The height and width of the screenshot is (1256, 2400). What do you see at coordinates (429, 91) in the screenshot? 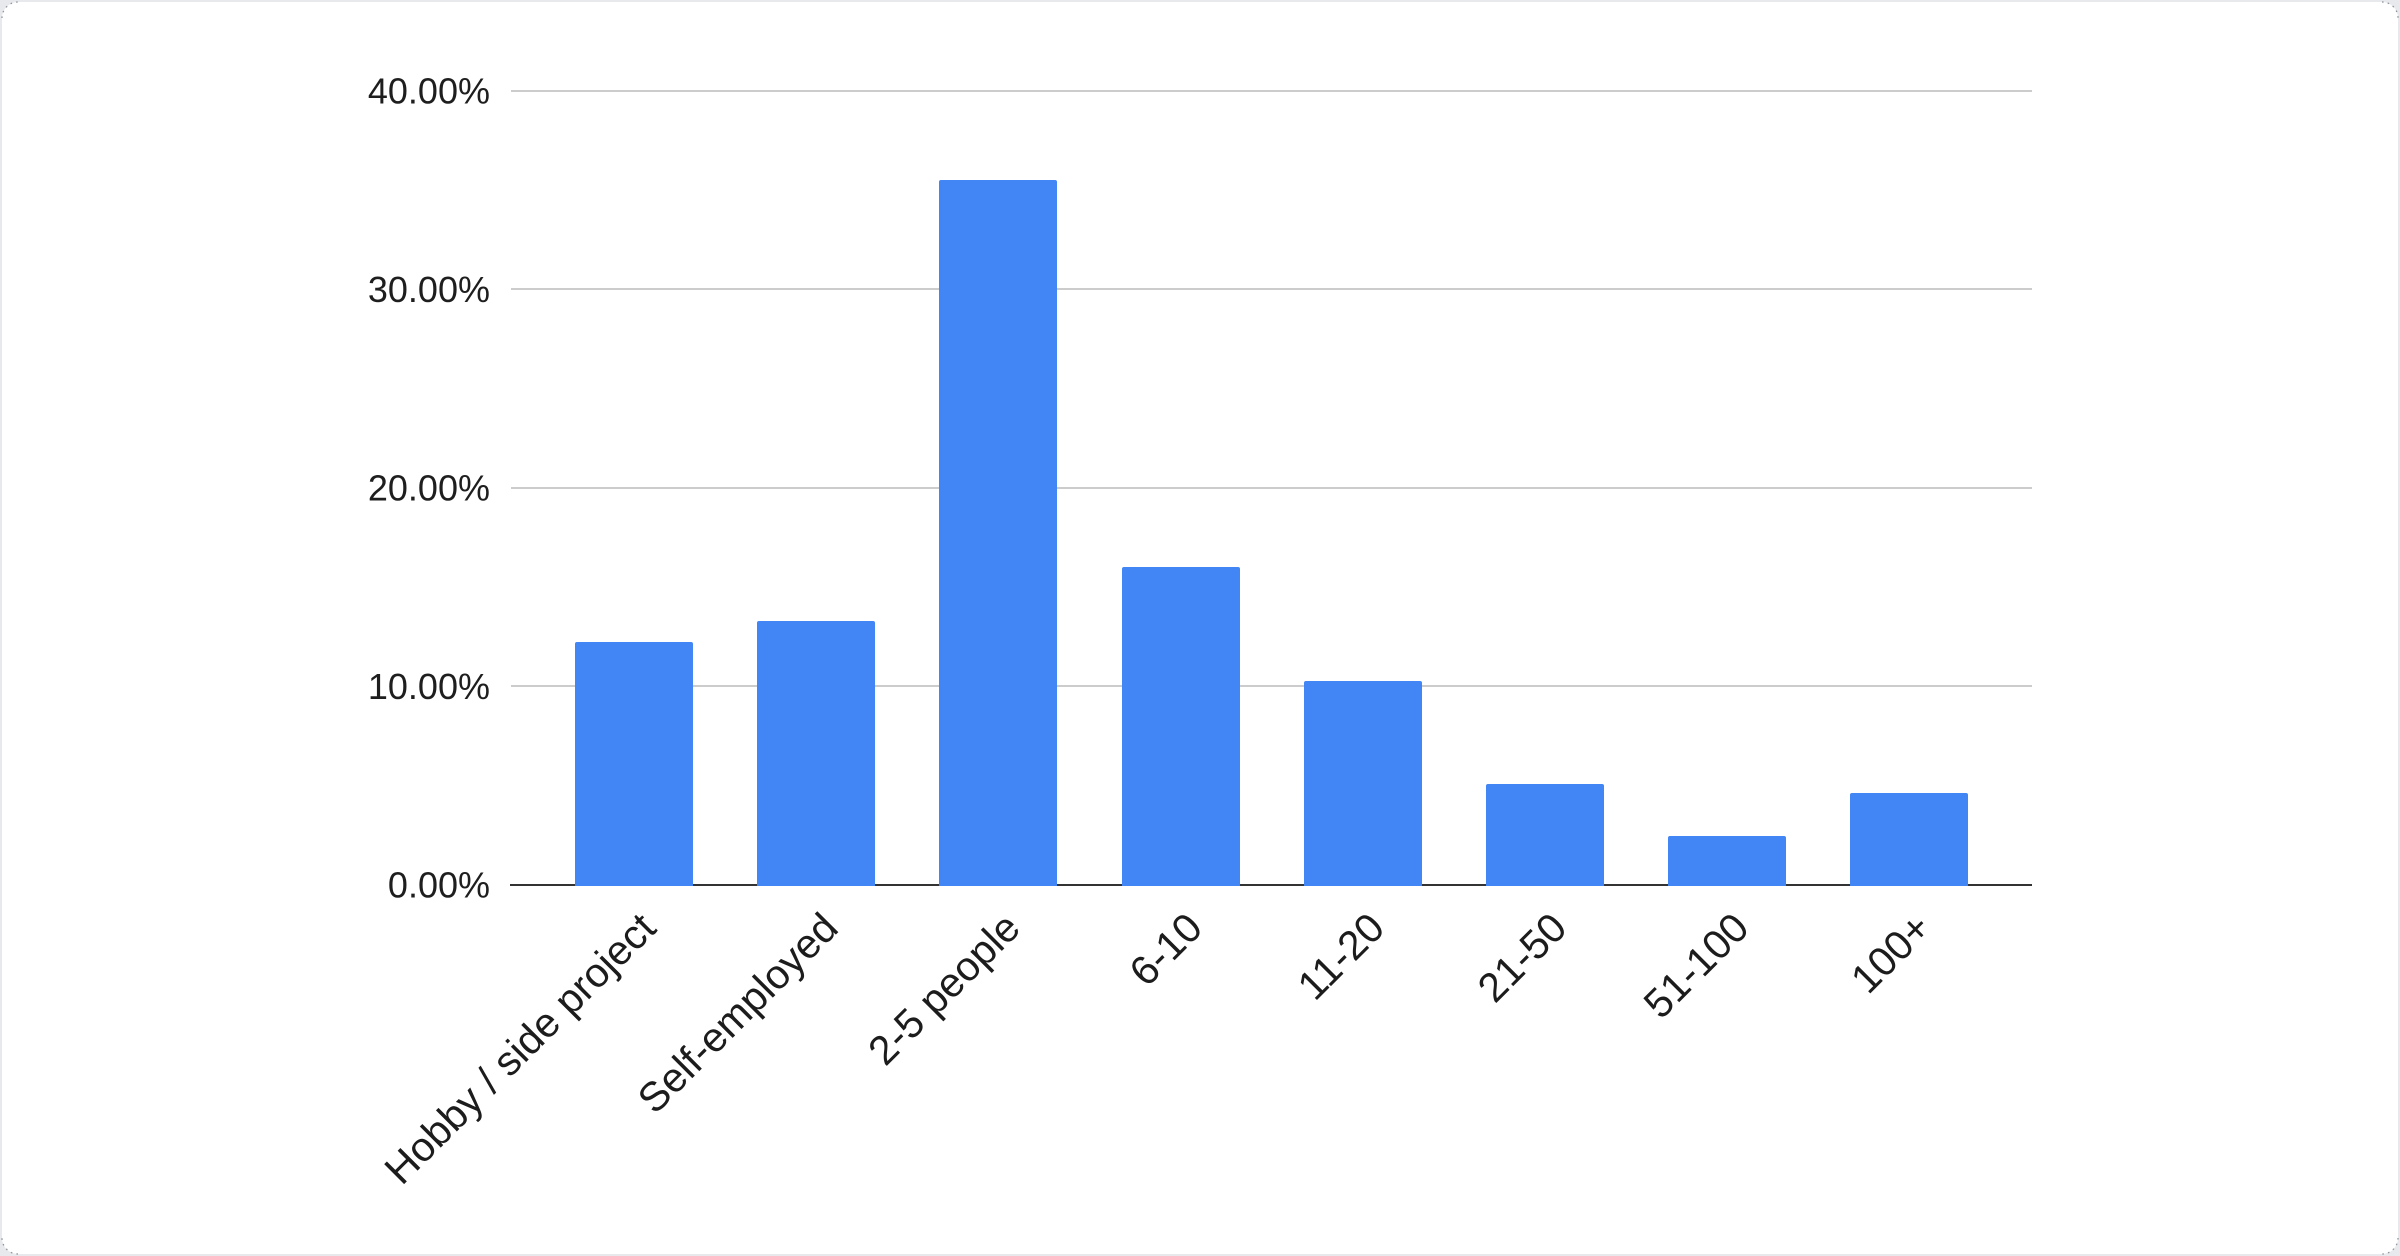
I see `svg-text: 40.00%` at bounding box center [429, 91].